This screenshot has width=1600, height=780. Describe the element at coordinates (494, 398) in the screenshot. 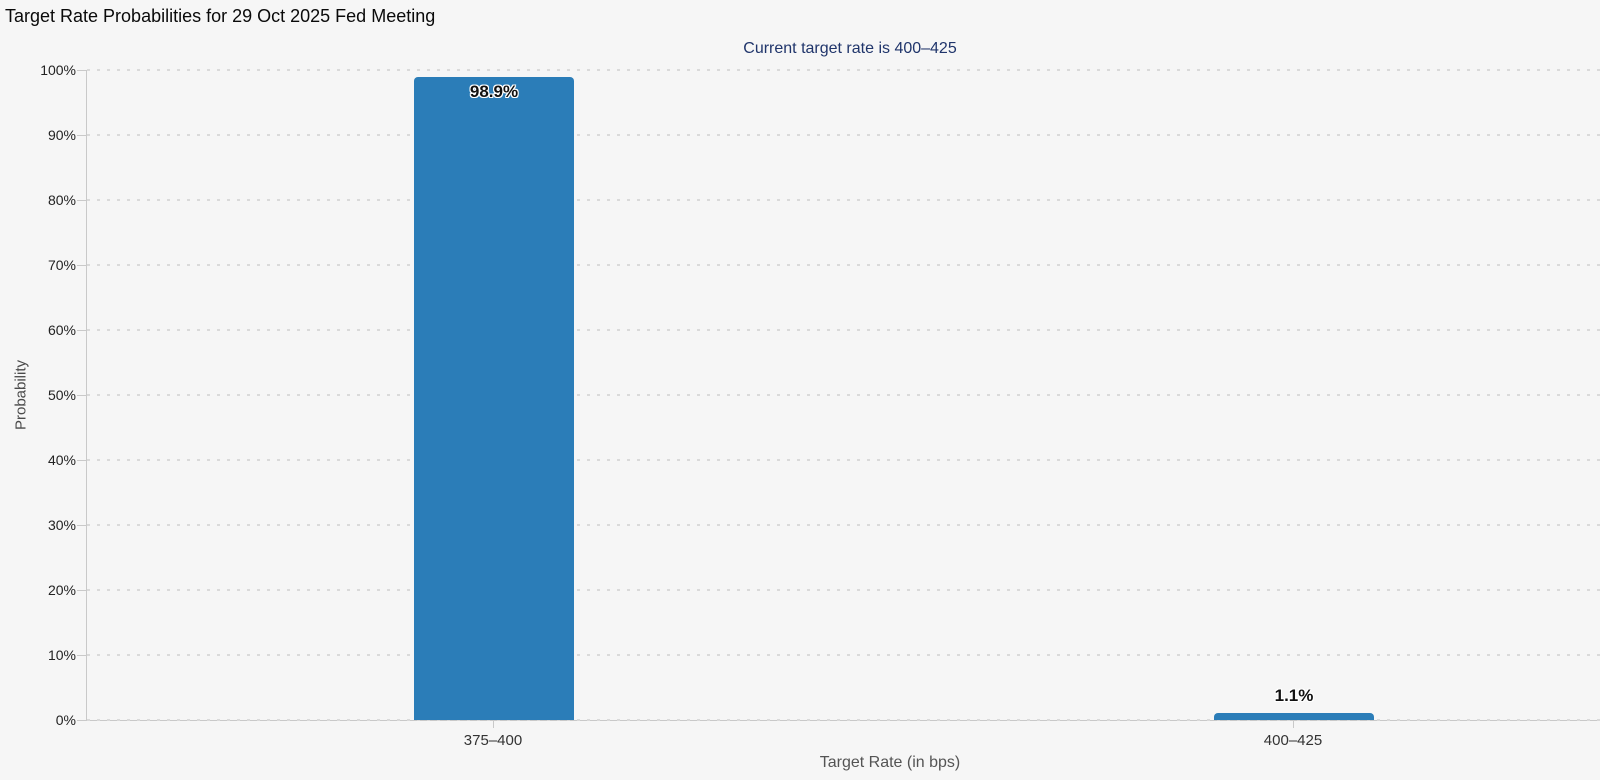

I see `bar-375–400` at that location.